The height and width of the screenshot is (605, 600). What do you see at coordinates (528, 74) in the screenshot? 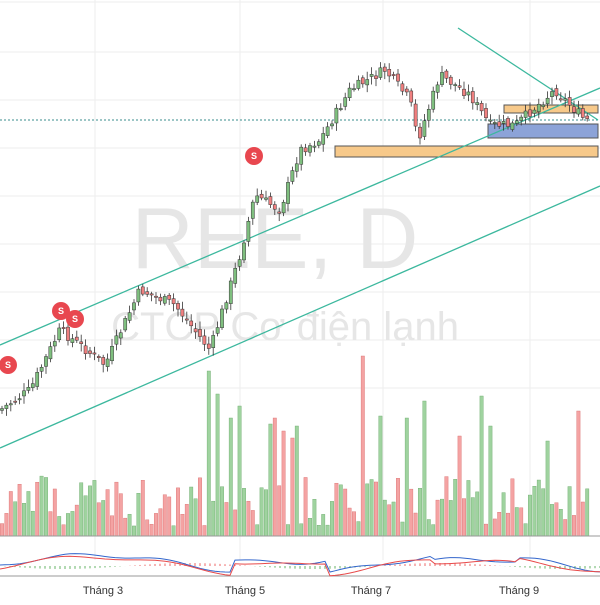
I see `descending-trendline` at bounding box center [528, 74].